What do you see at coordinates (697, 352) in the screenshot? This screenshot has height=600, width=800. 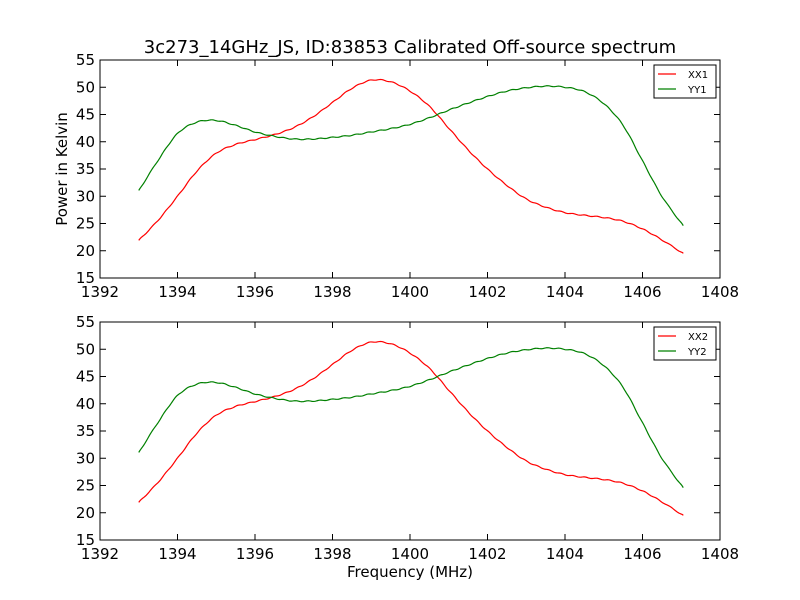 I see `legend-label-YY2: YY2` at bounding box center [697, 352].